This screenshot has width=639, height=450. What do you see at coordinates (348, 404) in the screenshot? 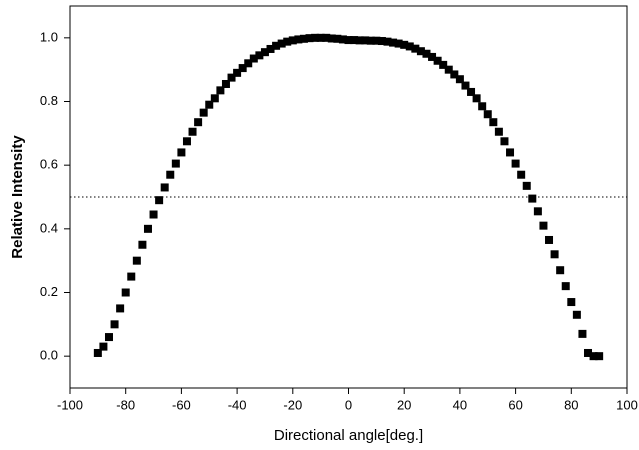
I see `x-tick-label: 0` at bounding box center [348, 404].